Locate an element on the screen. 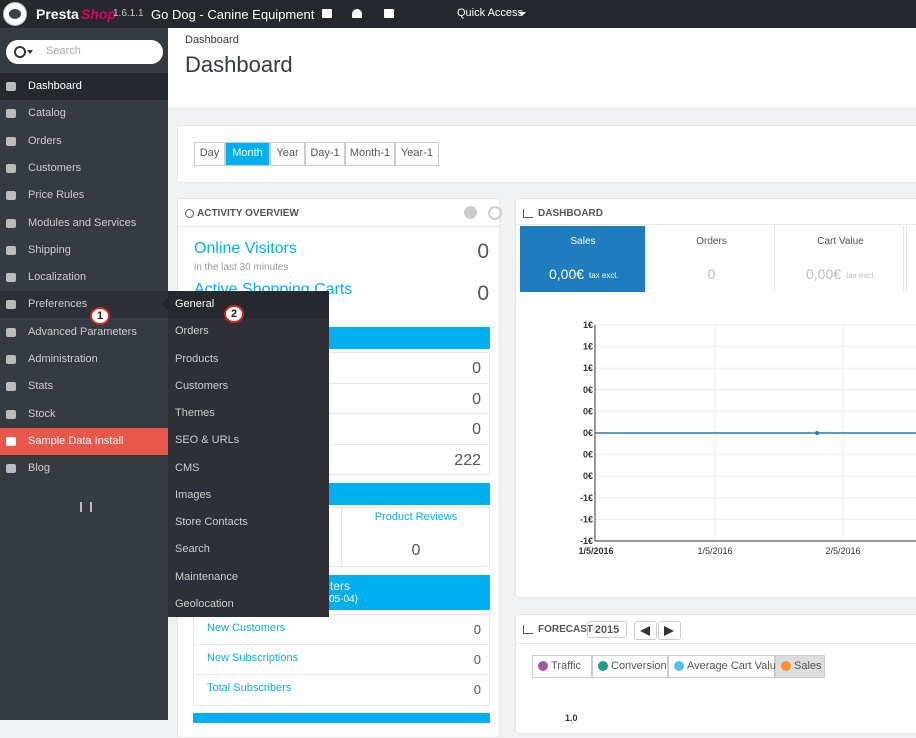 The height and width of the screenshot is (738, 916). submenu-item: General is located at coordinates (195, 304).